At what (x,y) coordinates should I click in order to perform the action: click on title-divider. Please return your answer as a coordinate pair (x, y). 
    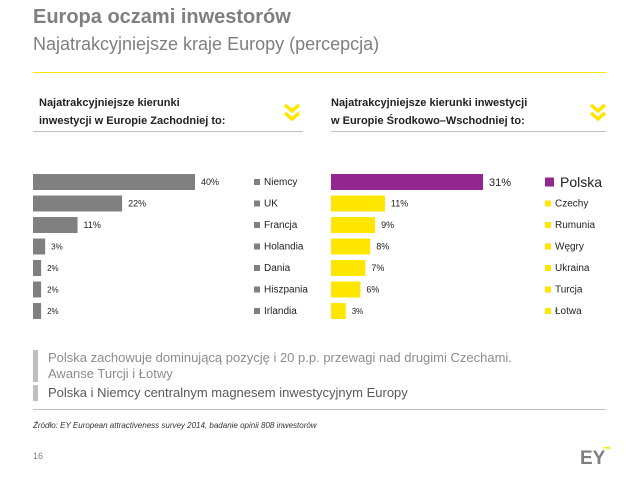
    Looking at the image, I should click on (319, 72).